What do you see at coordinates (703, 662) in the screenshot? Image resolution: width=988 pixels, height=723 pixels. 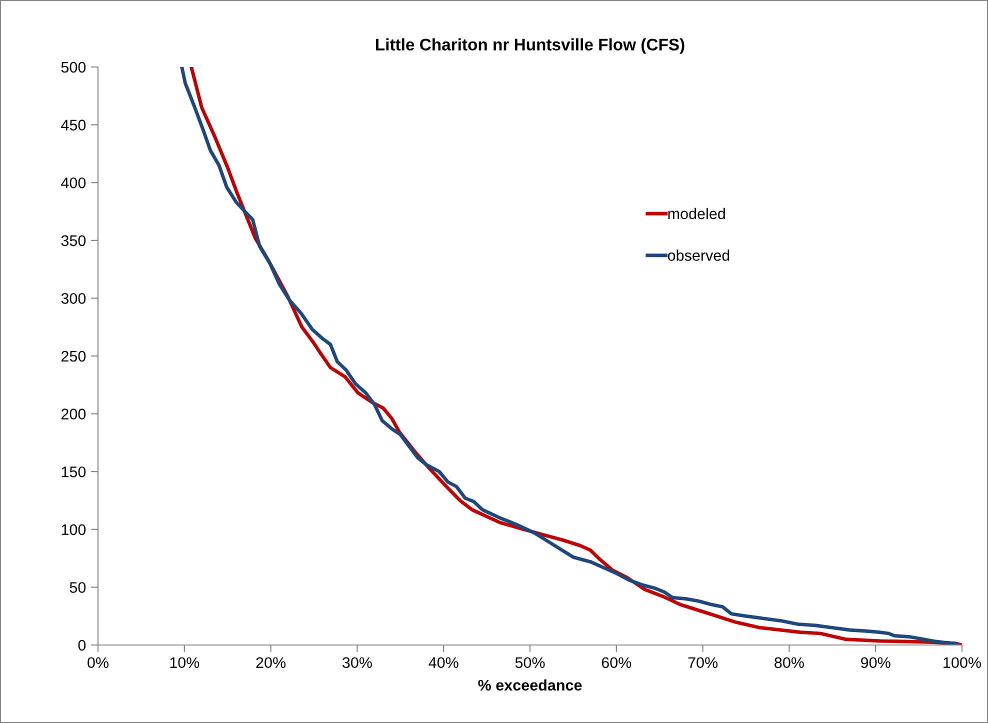 I see `x-tick-label: 70%` at bounding box center [703, 662].